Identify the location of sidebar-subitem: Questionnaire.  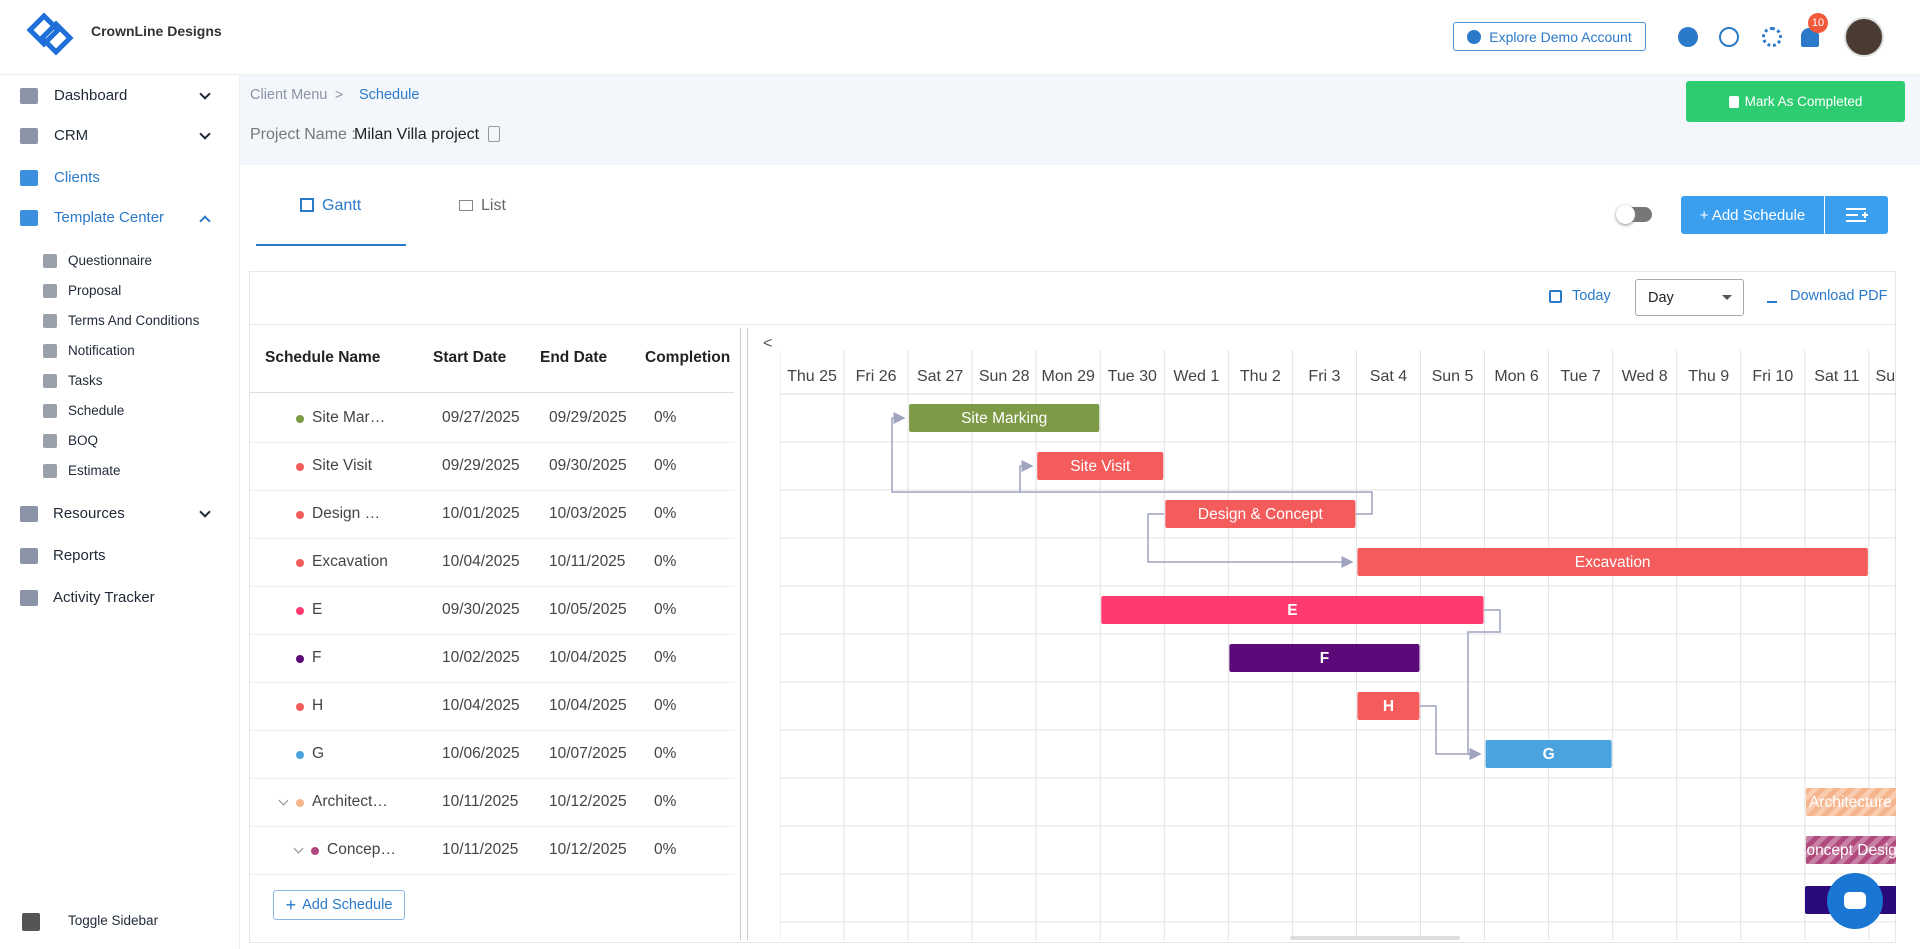
(110, 260).